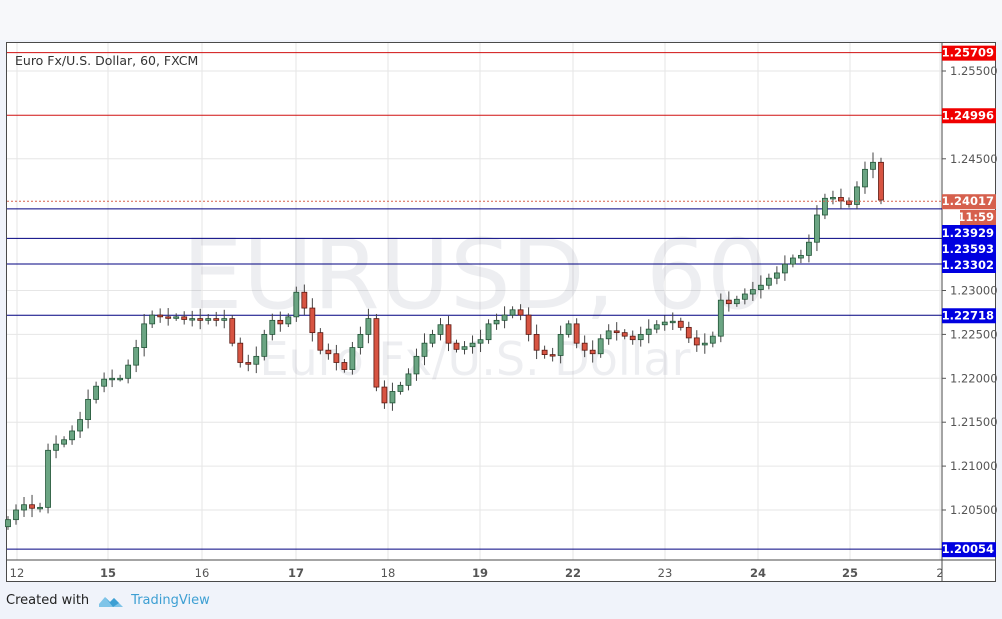  Describe the element at coordinates (17, 573) in the screenshot. I see `time-axis-label: 12` at that location.